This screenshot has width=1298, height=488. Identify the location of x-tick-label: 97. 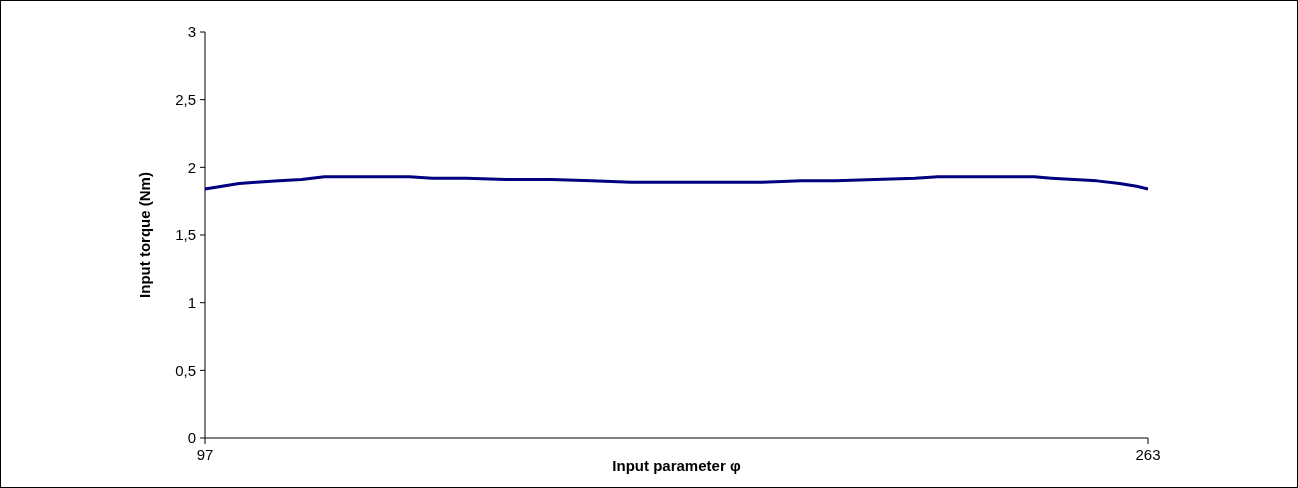
(205, 454).